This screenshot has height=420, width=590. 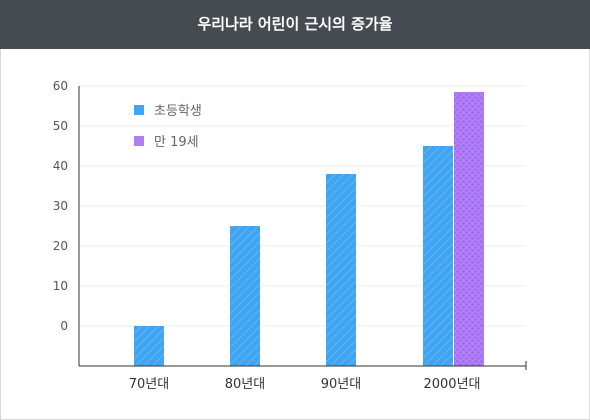 What do you see at coordinates (149, 384) in the screenshot?
I see `x-tick-label: 70년대` at bounding box center [149, 384].